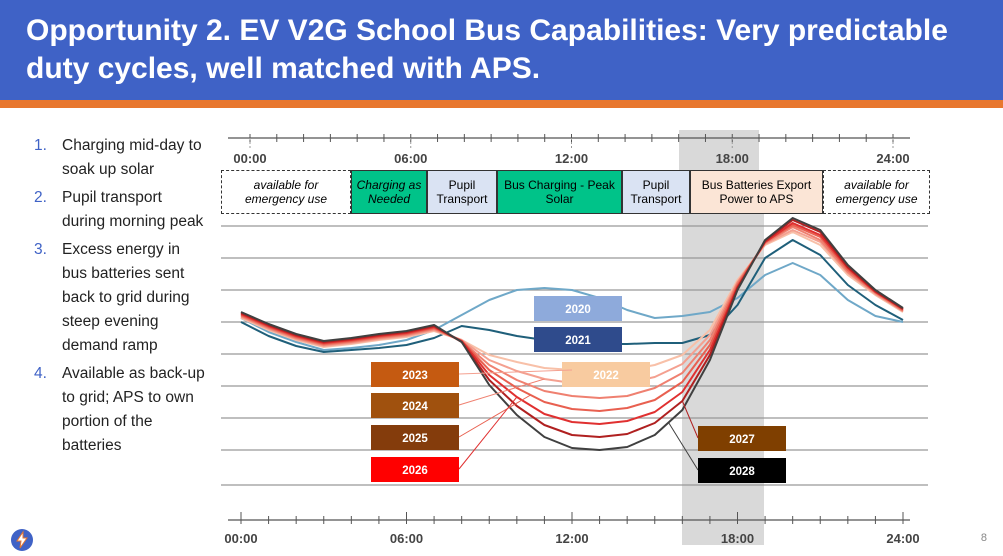 This screenshot has height=556, width=1003. Describe the element at coordinates (133, 209) in the screenshot. I see `list-text: Pupil transport during morning peak` at that location.